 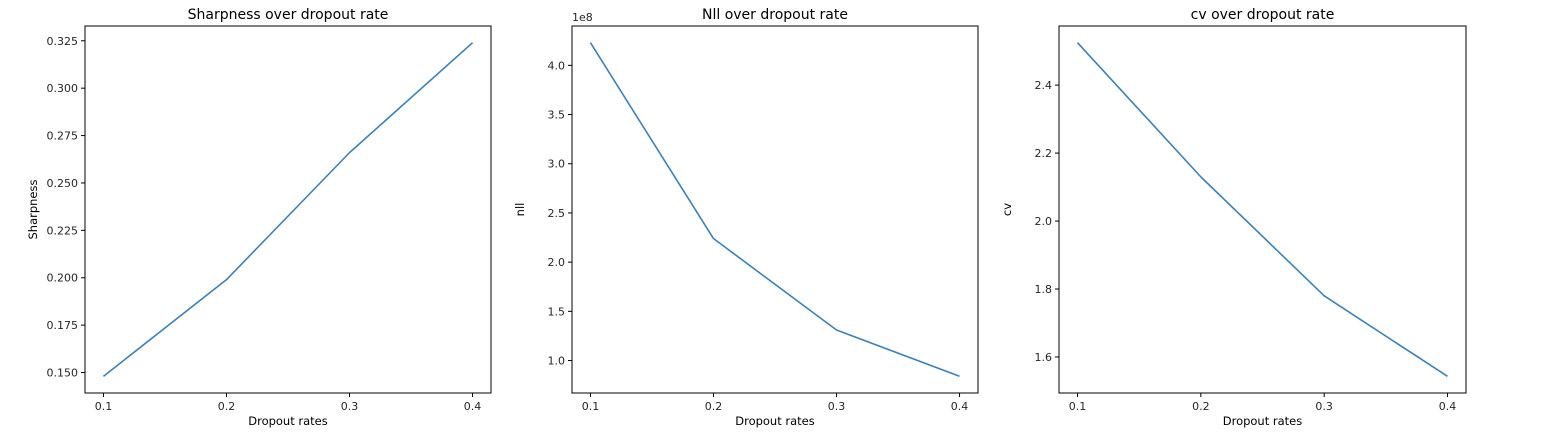 I want to click on y-tick-label: 0.200, so click(x=63, y=278).